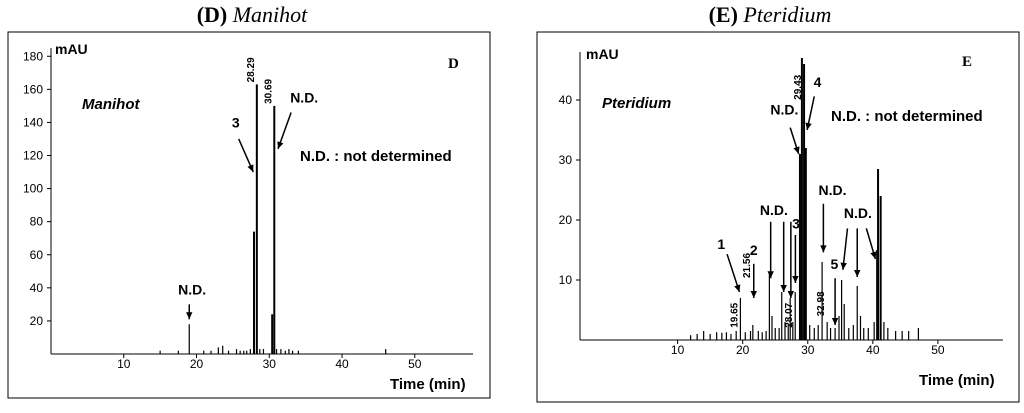  I want to click on y-tick-label: 10, so click(566, 280).